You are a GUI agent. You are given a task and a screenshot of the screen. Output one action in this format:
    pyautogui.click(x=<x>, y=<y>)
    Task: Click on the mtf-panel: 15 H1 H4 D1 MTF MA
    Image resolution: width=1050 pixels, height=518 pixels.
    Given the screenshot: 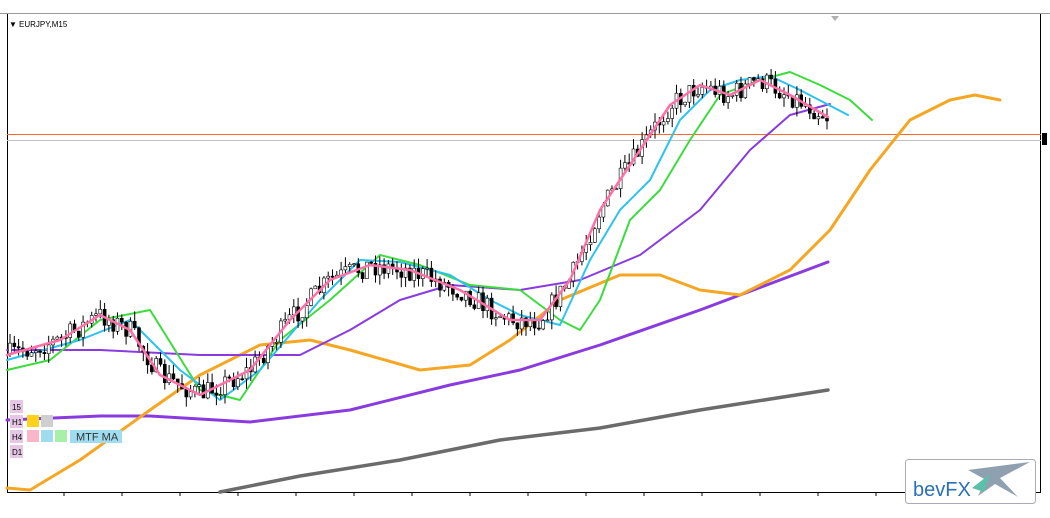 What is the action you would take?
    pyautogui.click(x=66, y=429)
    